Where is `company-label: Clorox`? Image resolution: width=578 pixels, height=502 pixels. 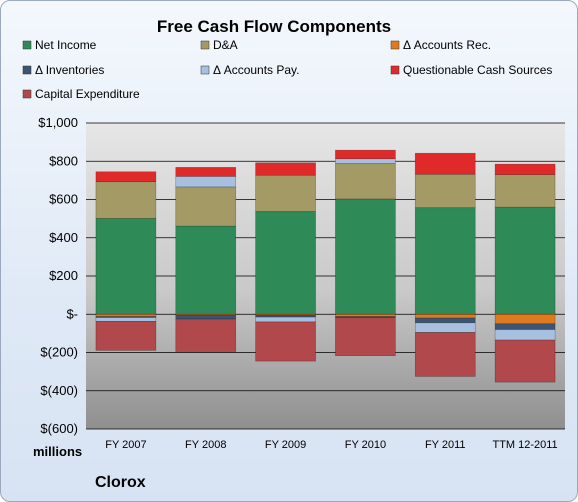
company-label: Clorox is located at coordinates (120, 482).